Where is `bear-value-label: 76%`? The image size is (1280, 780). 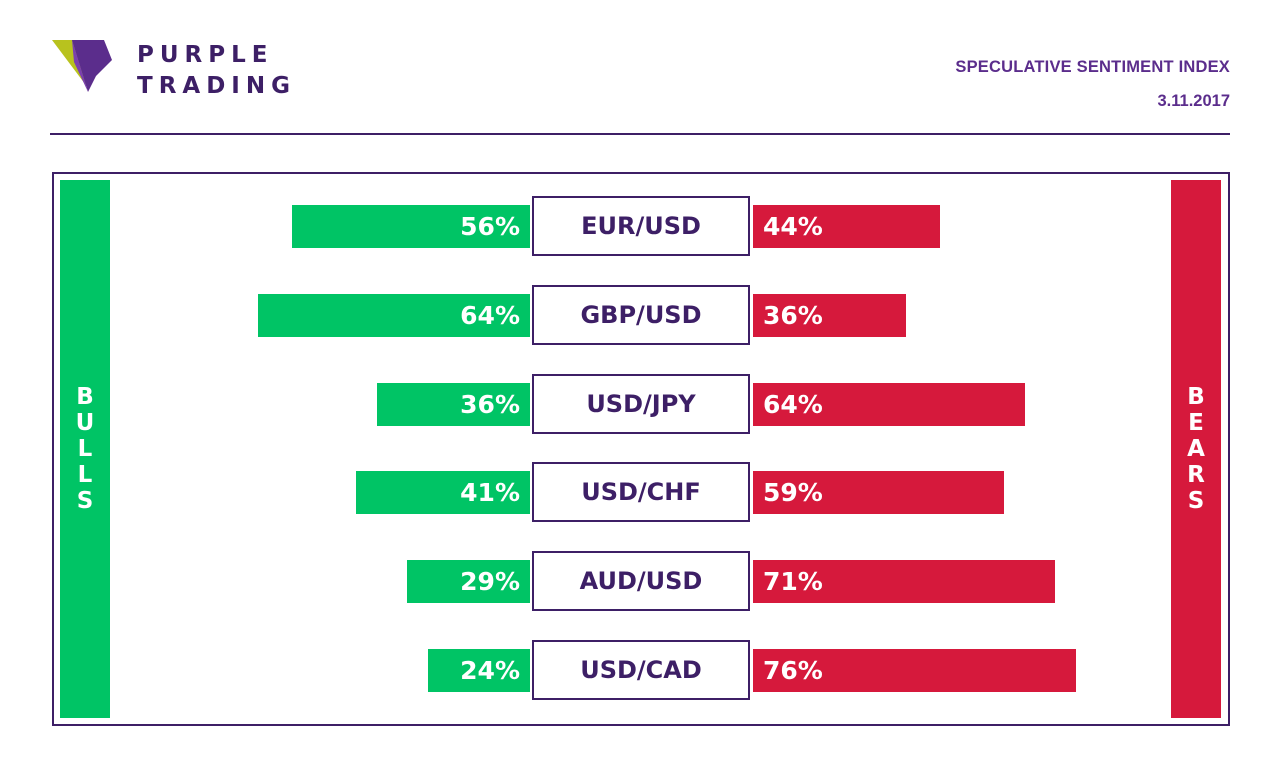 bear-value-label: 76% is located at coordinates (793, 670).